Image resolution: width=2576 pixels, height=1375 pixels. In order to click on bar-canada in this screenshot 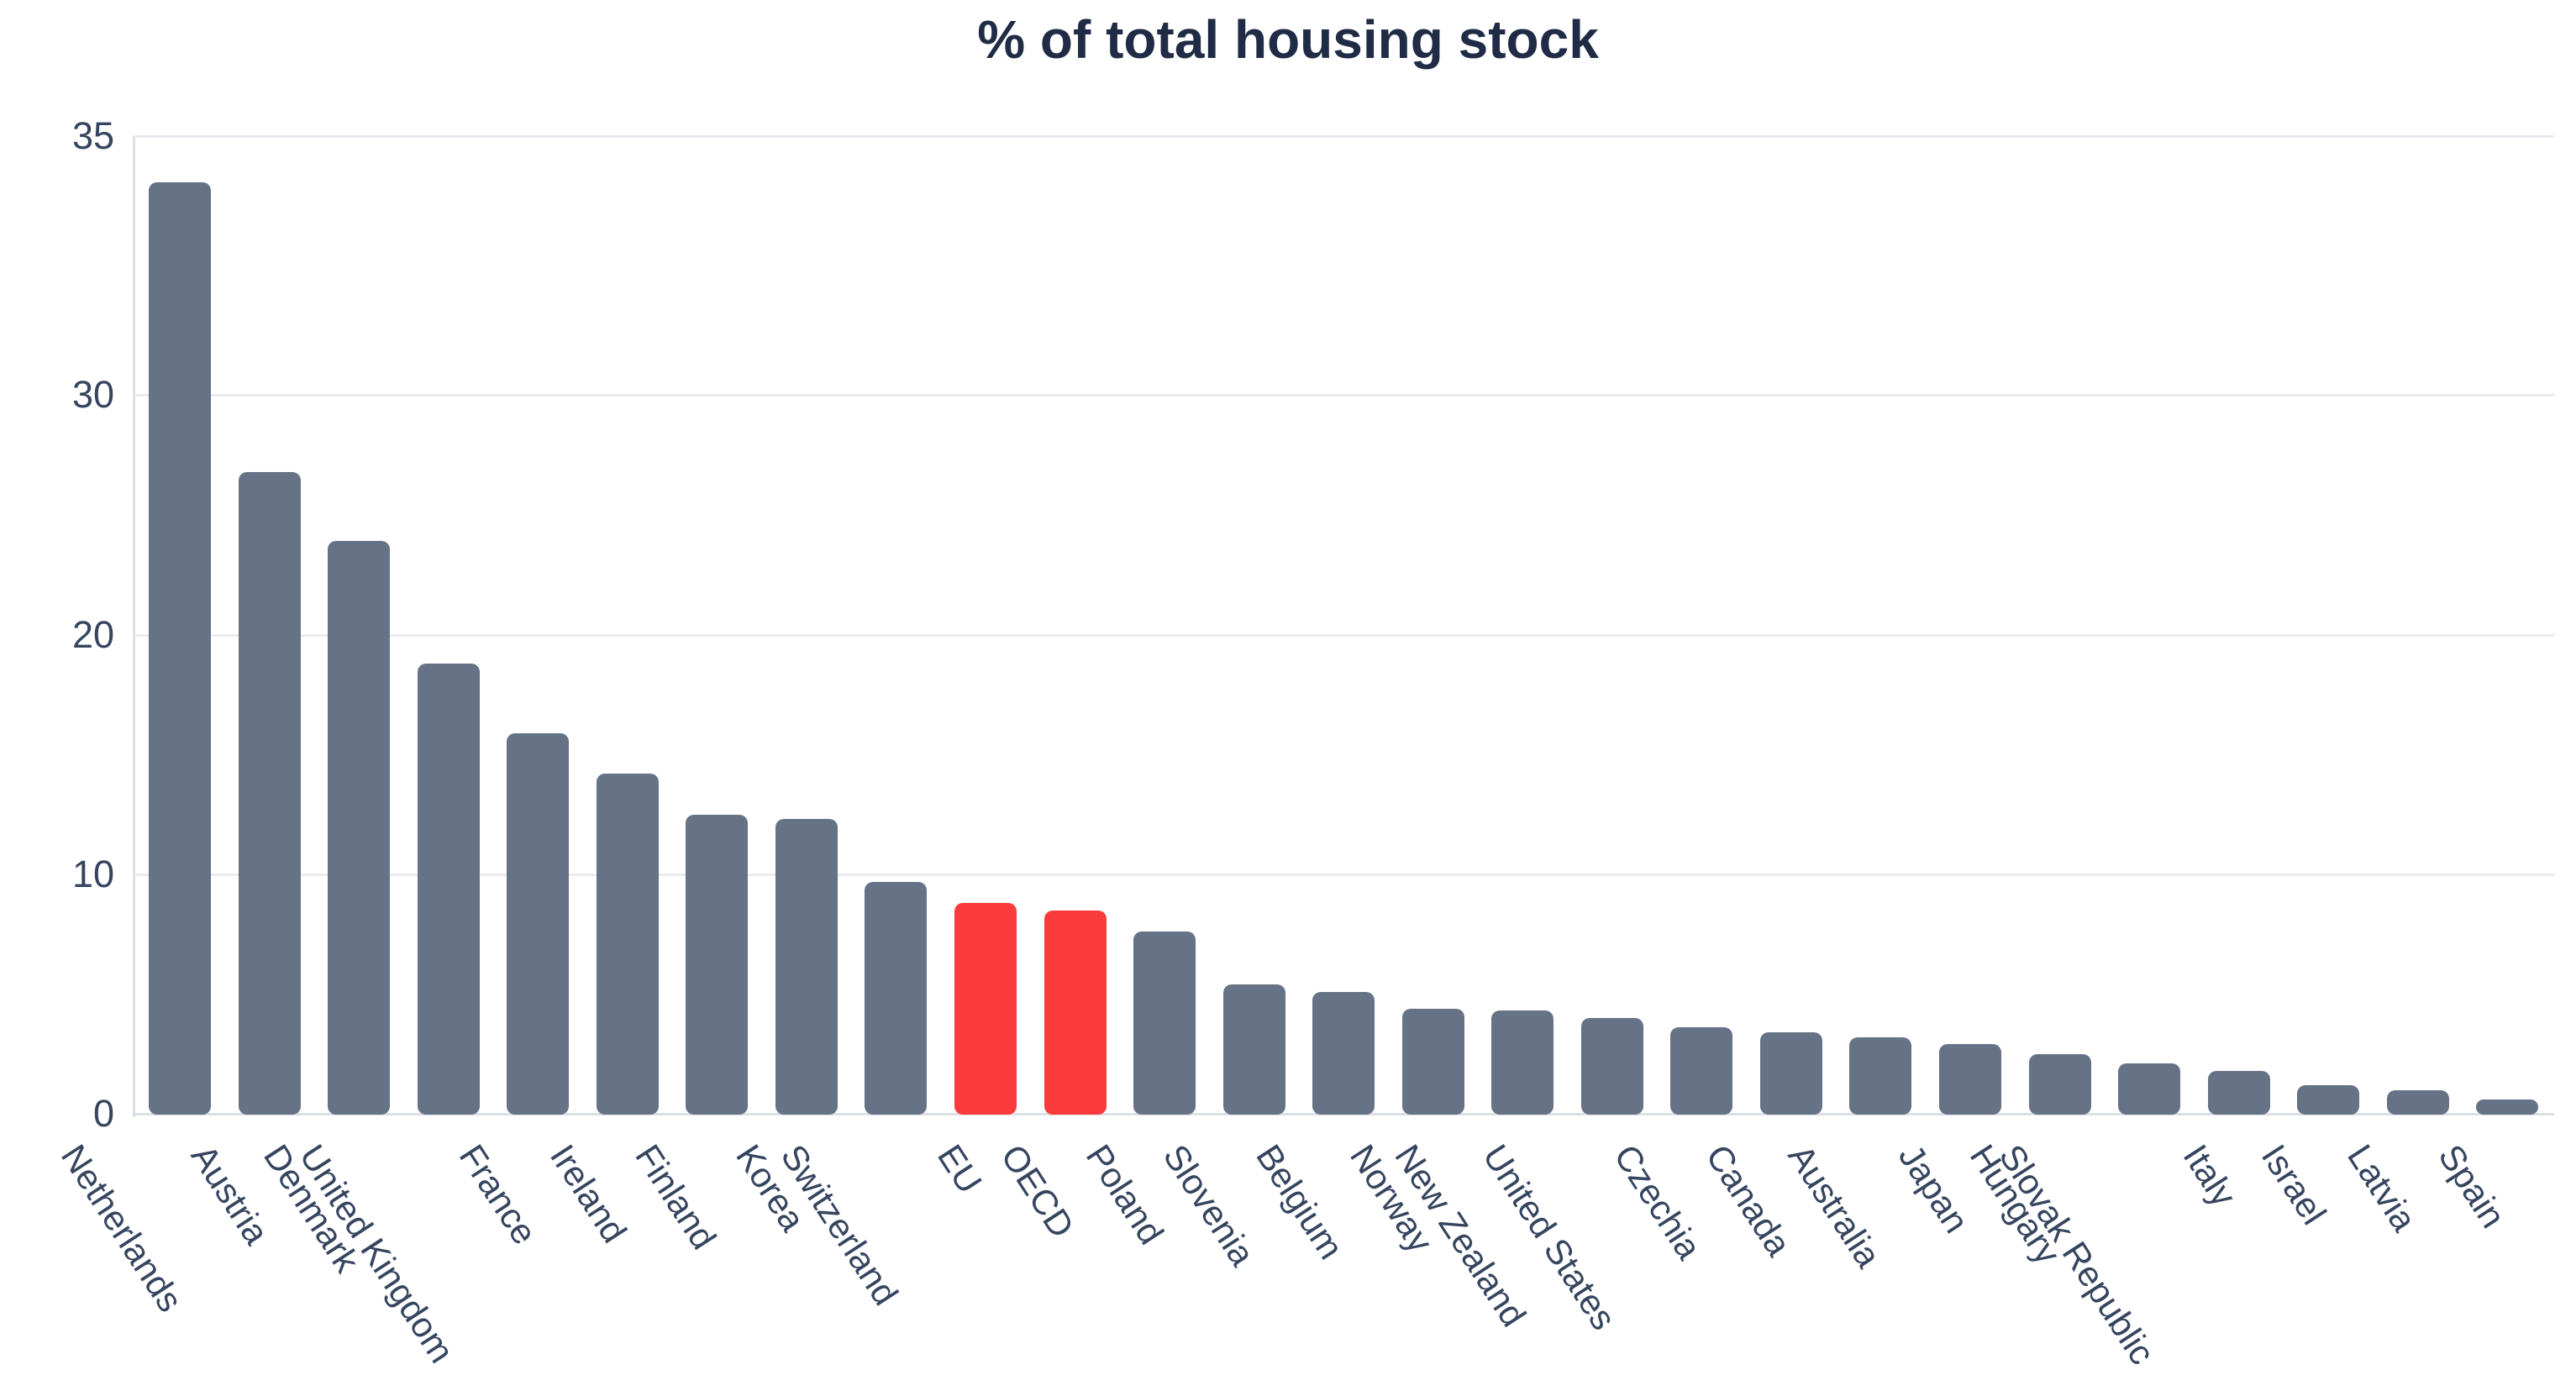, I will do `click(1790, 1073)`.